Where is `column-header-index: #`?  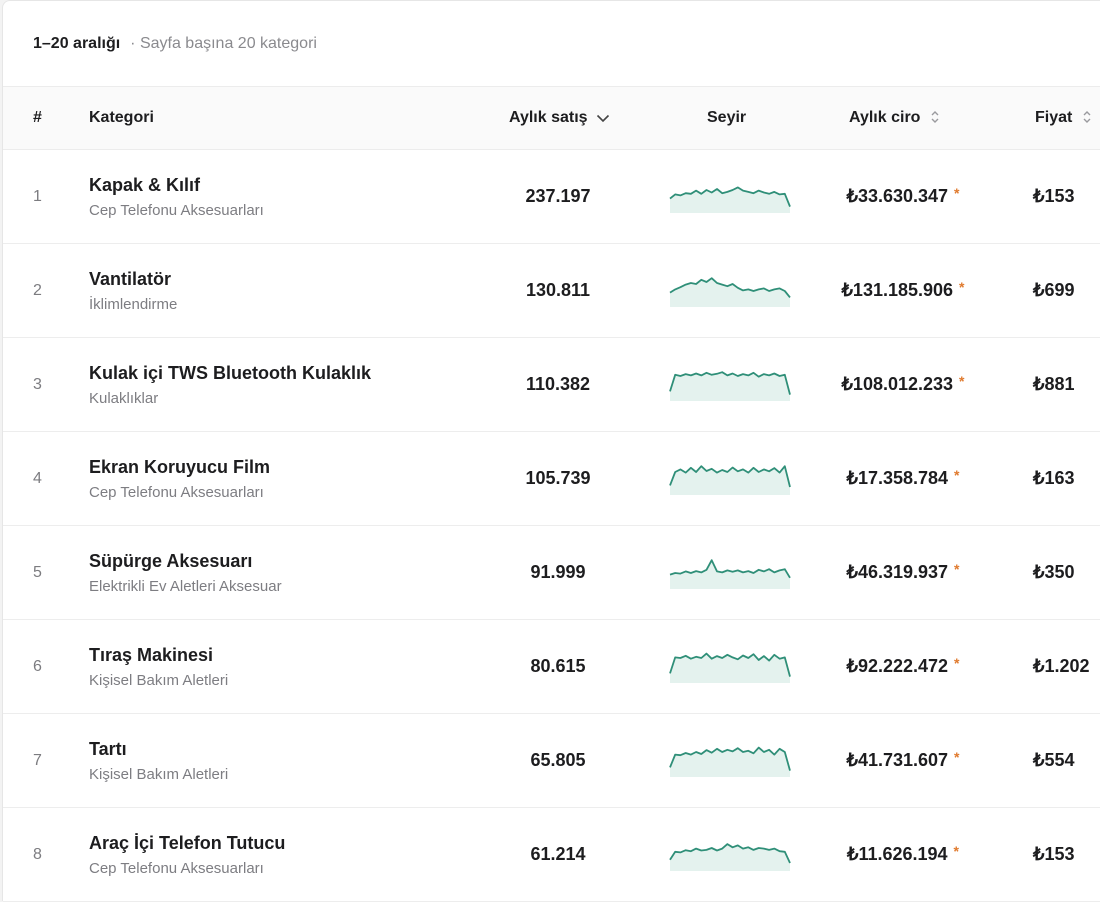 column-header-index: # is located at coordinates (37, 118).